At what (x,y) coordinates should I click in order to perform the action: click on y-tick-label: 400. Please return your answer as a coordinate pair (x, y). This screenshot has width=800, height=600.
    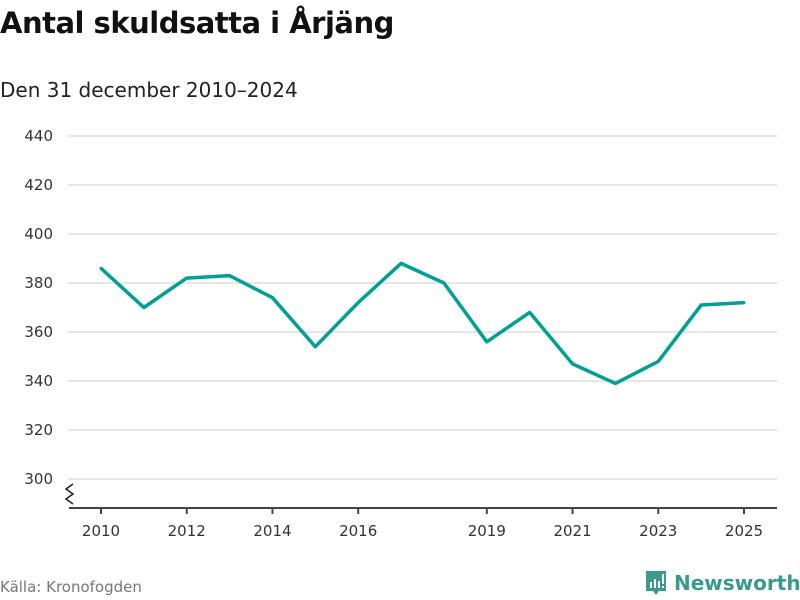
    Looking at the image, I should click on (38, 234).